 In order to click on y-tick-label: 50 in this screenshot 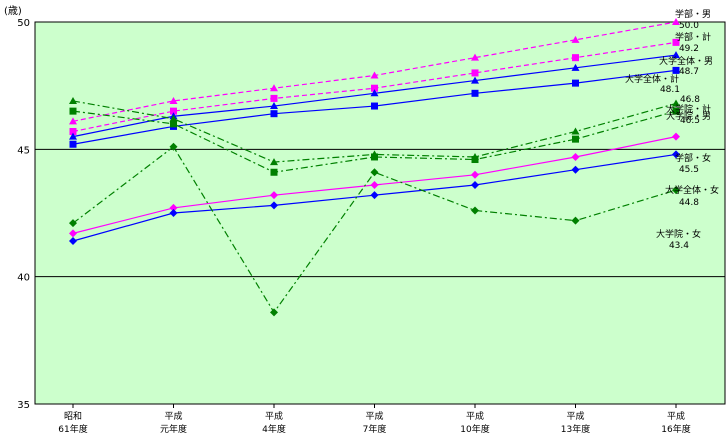, I will do `click(23, 23)`.